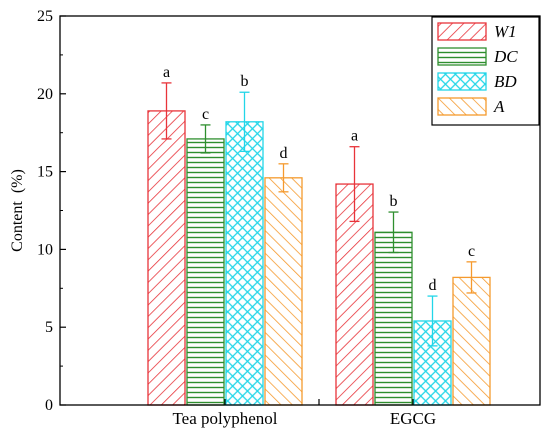 The height and width of the screenshot is (437, 550). What do you see at coordinates (224, 418) in the screenshot?
I see `x-tick-label: Tea polyphenol` at bounding box center [224, 418].